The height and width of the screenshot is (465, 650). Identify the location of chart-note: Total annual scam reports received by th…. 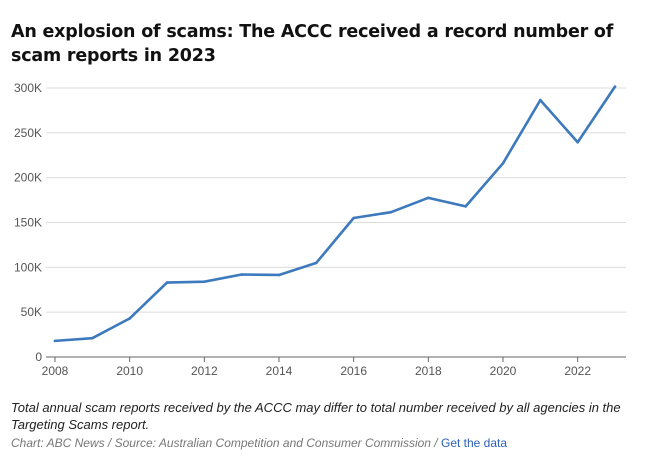
(316, 416).